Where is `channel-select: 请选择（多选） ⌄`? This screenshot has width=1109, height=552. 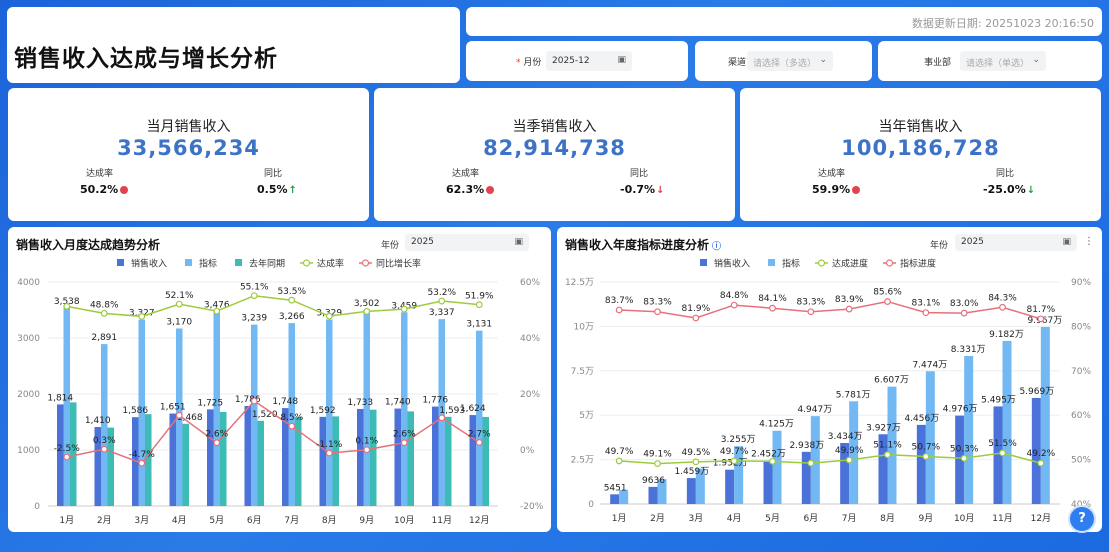 channel-select: 请选择（多选） ⌄ is located at coordinates (790, 61).